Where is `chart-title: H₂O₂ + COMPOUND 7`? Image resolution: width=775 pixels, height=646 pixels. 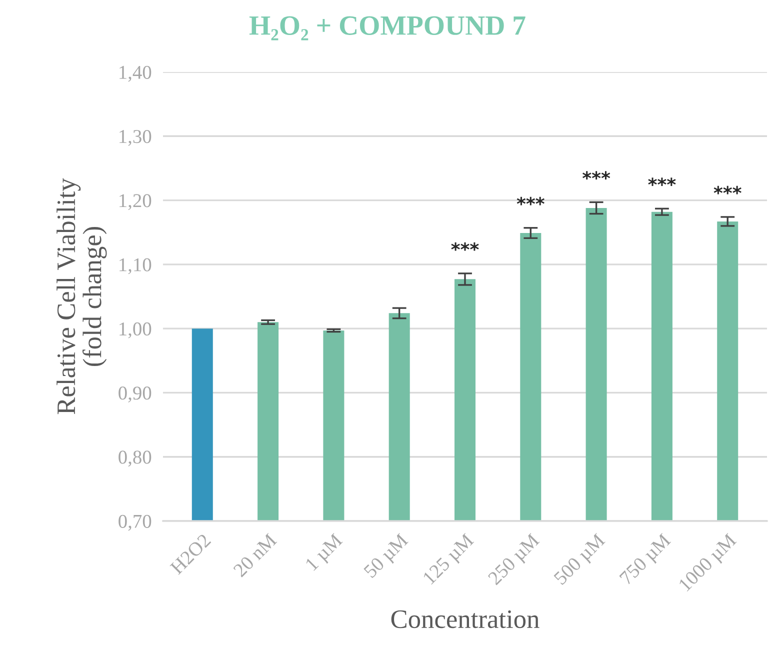 chart-title: H₂O₂ + COMPOUND 7 is located at coordinates (387, 28).